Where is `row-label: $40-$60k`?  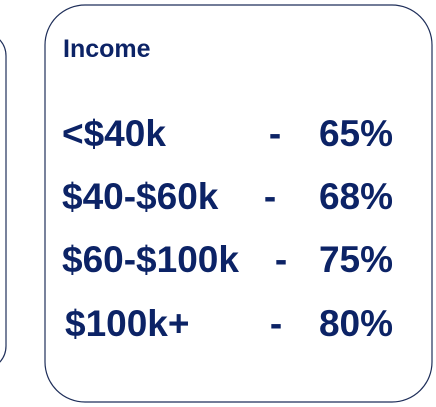
row-label: $40-$60k is located at coordinates (140, 196).